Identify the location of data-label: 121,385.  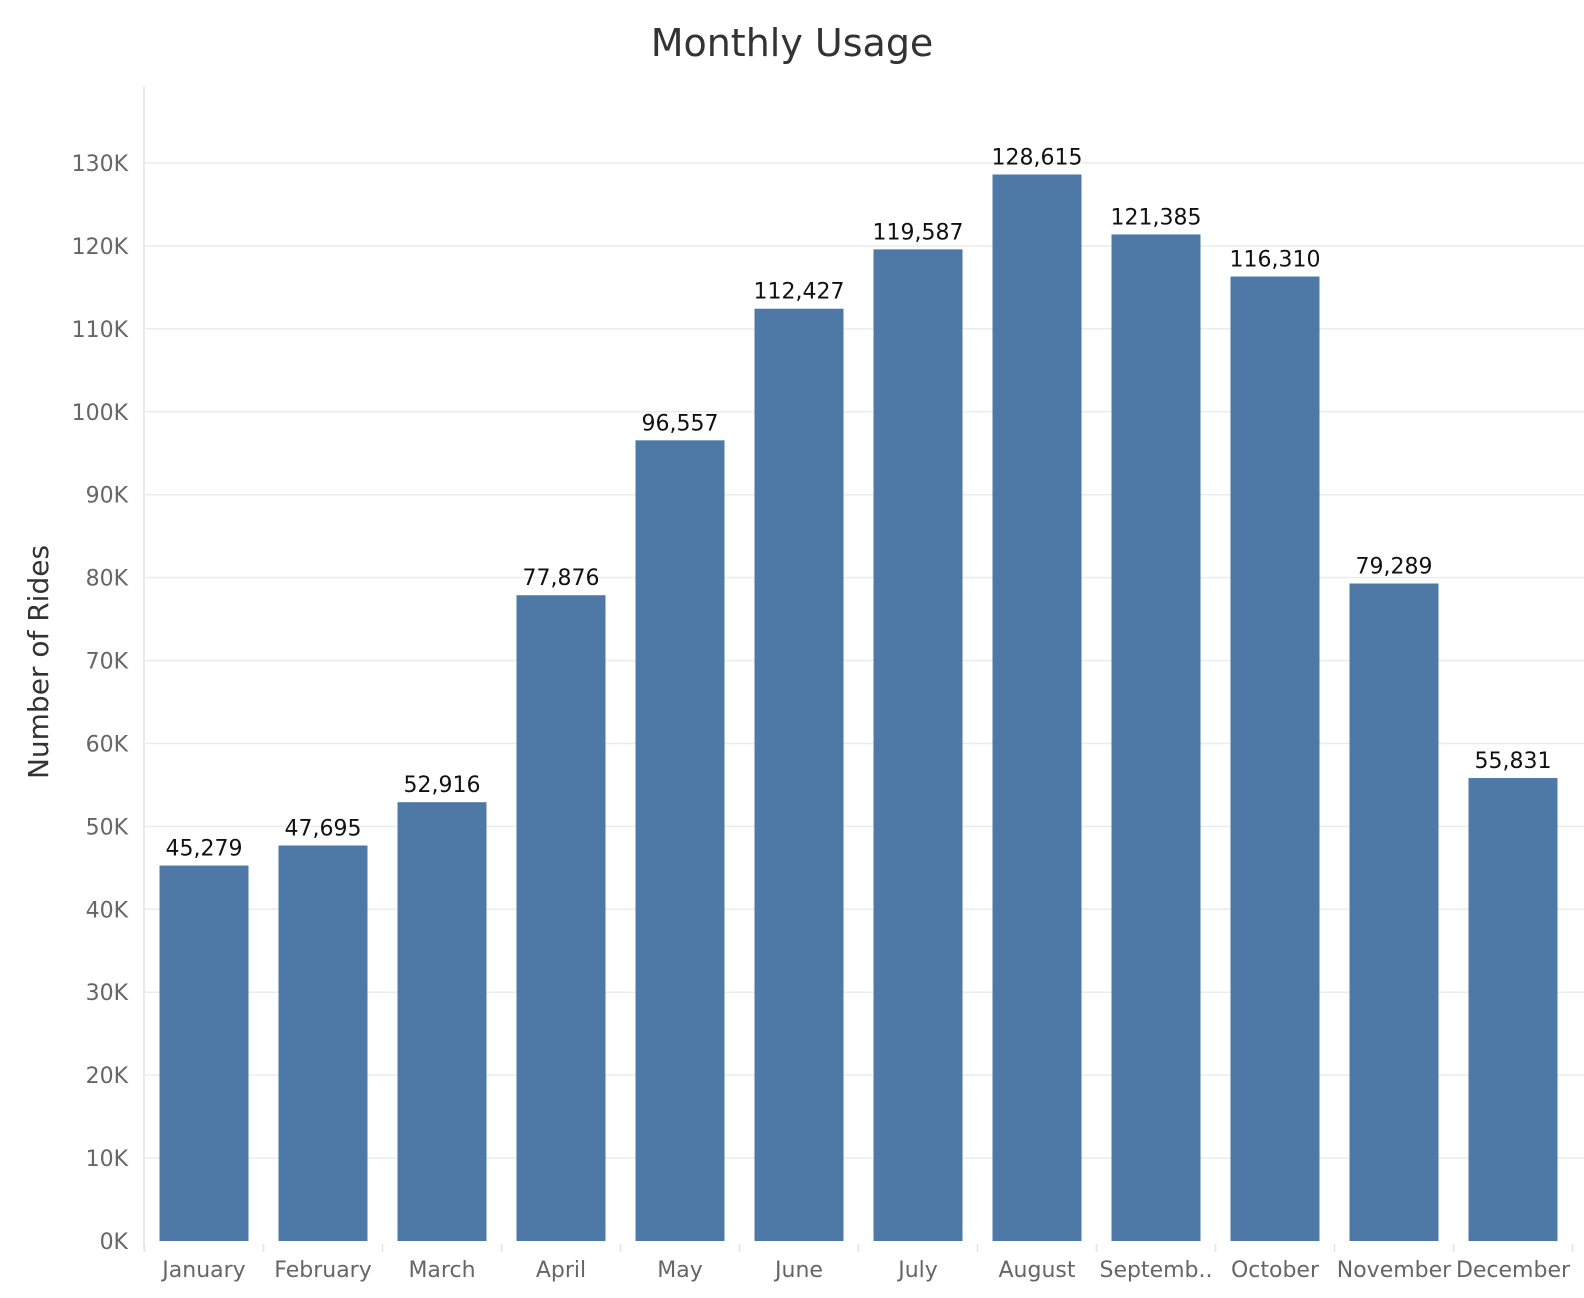
(1156, 217).